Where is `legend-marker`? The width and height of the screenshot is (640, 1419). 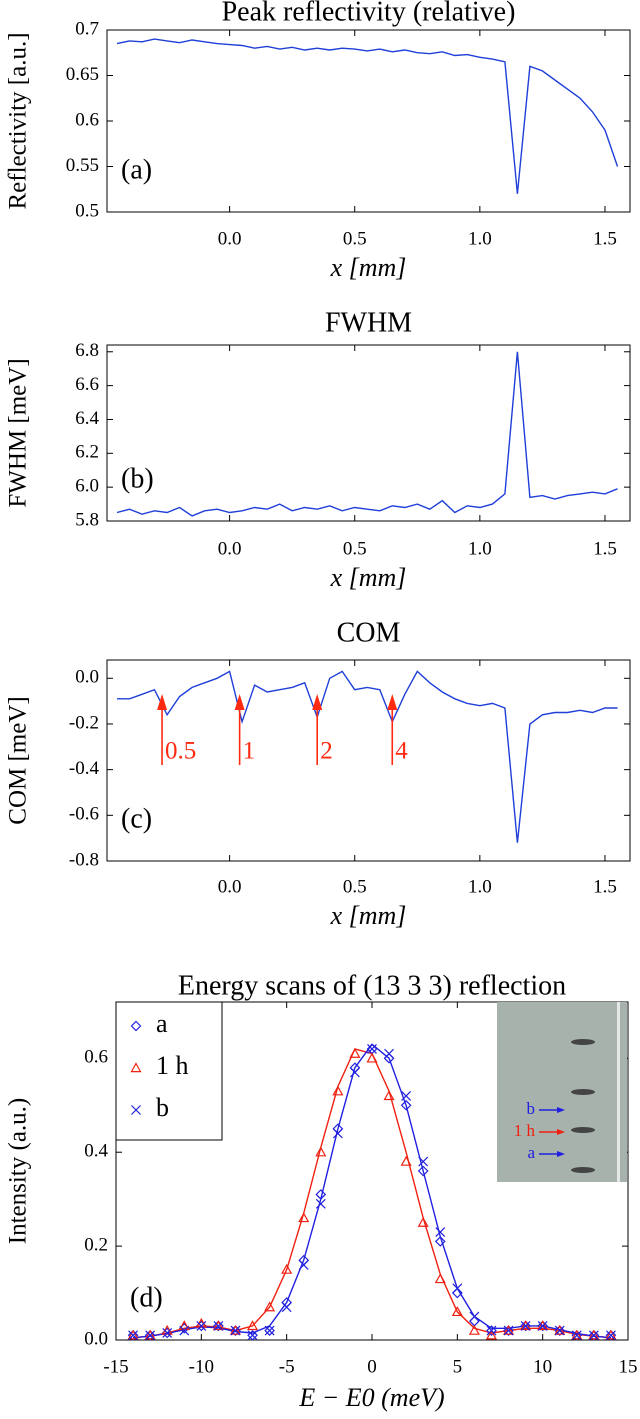 legend-marker is located at coordinates (136, 1067).